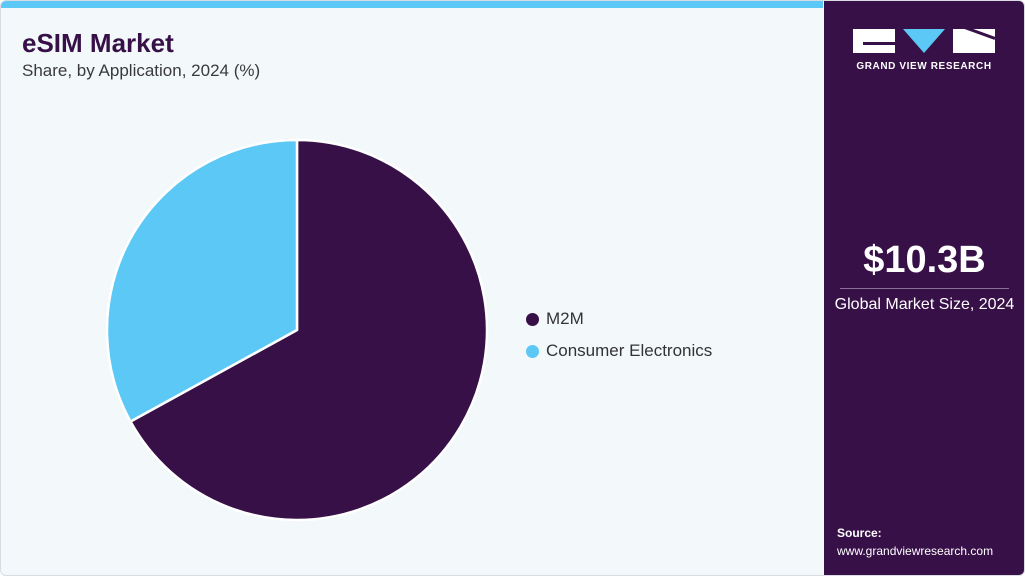  What do you see at coordinates (924, 304) in the screenshot?
I see `market-size-label: Global Market Size, 2024` at bounding box center [924, 304].